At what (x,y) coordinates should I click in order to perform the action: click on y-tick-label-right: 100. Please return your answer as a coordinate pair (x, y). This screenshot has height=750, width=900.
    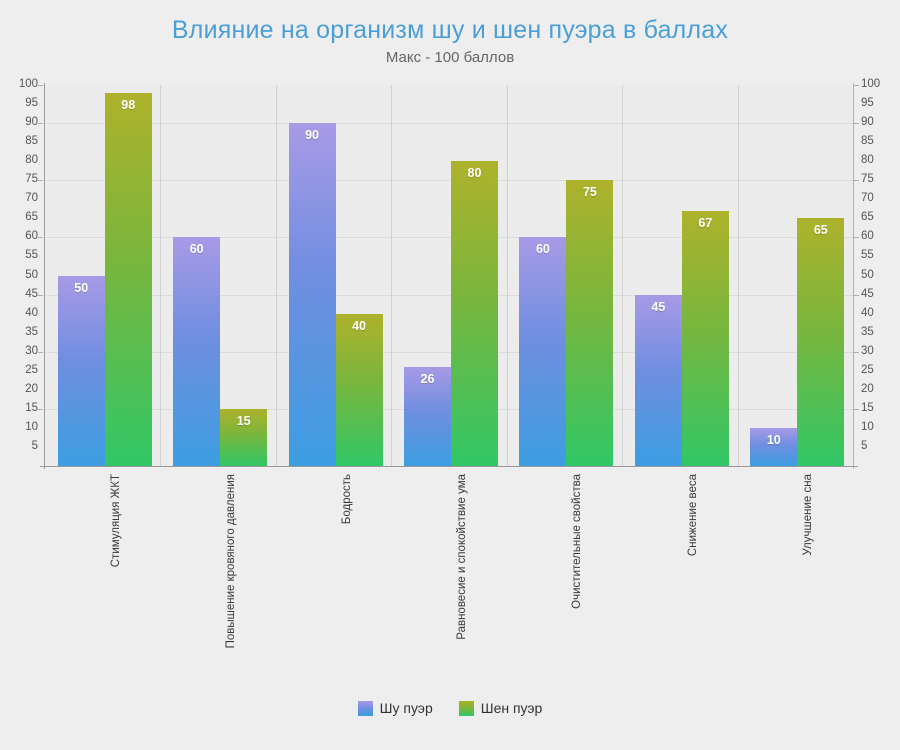
    Looking at the image, I should click on (871, 84).